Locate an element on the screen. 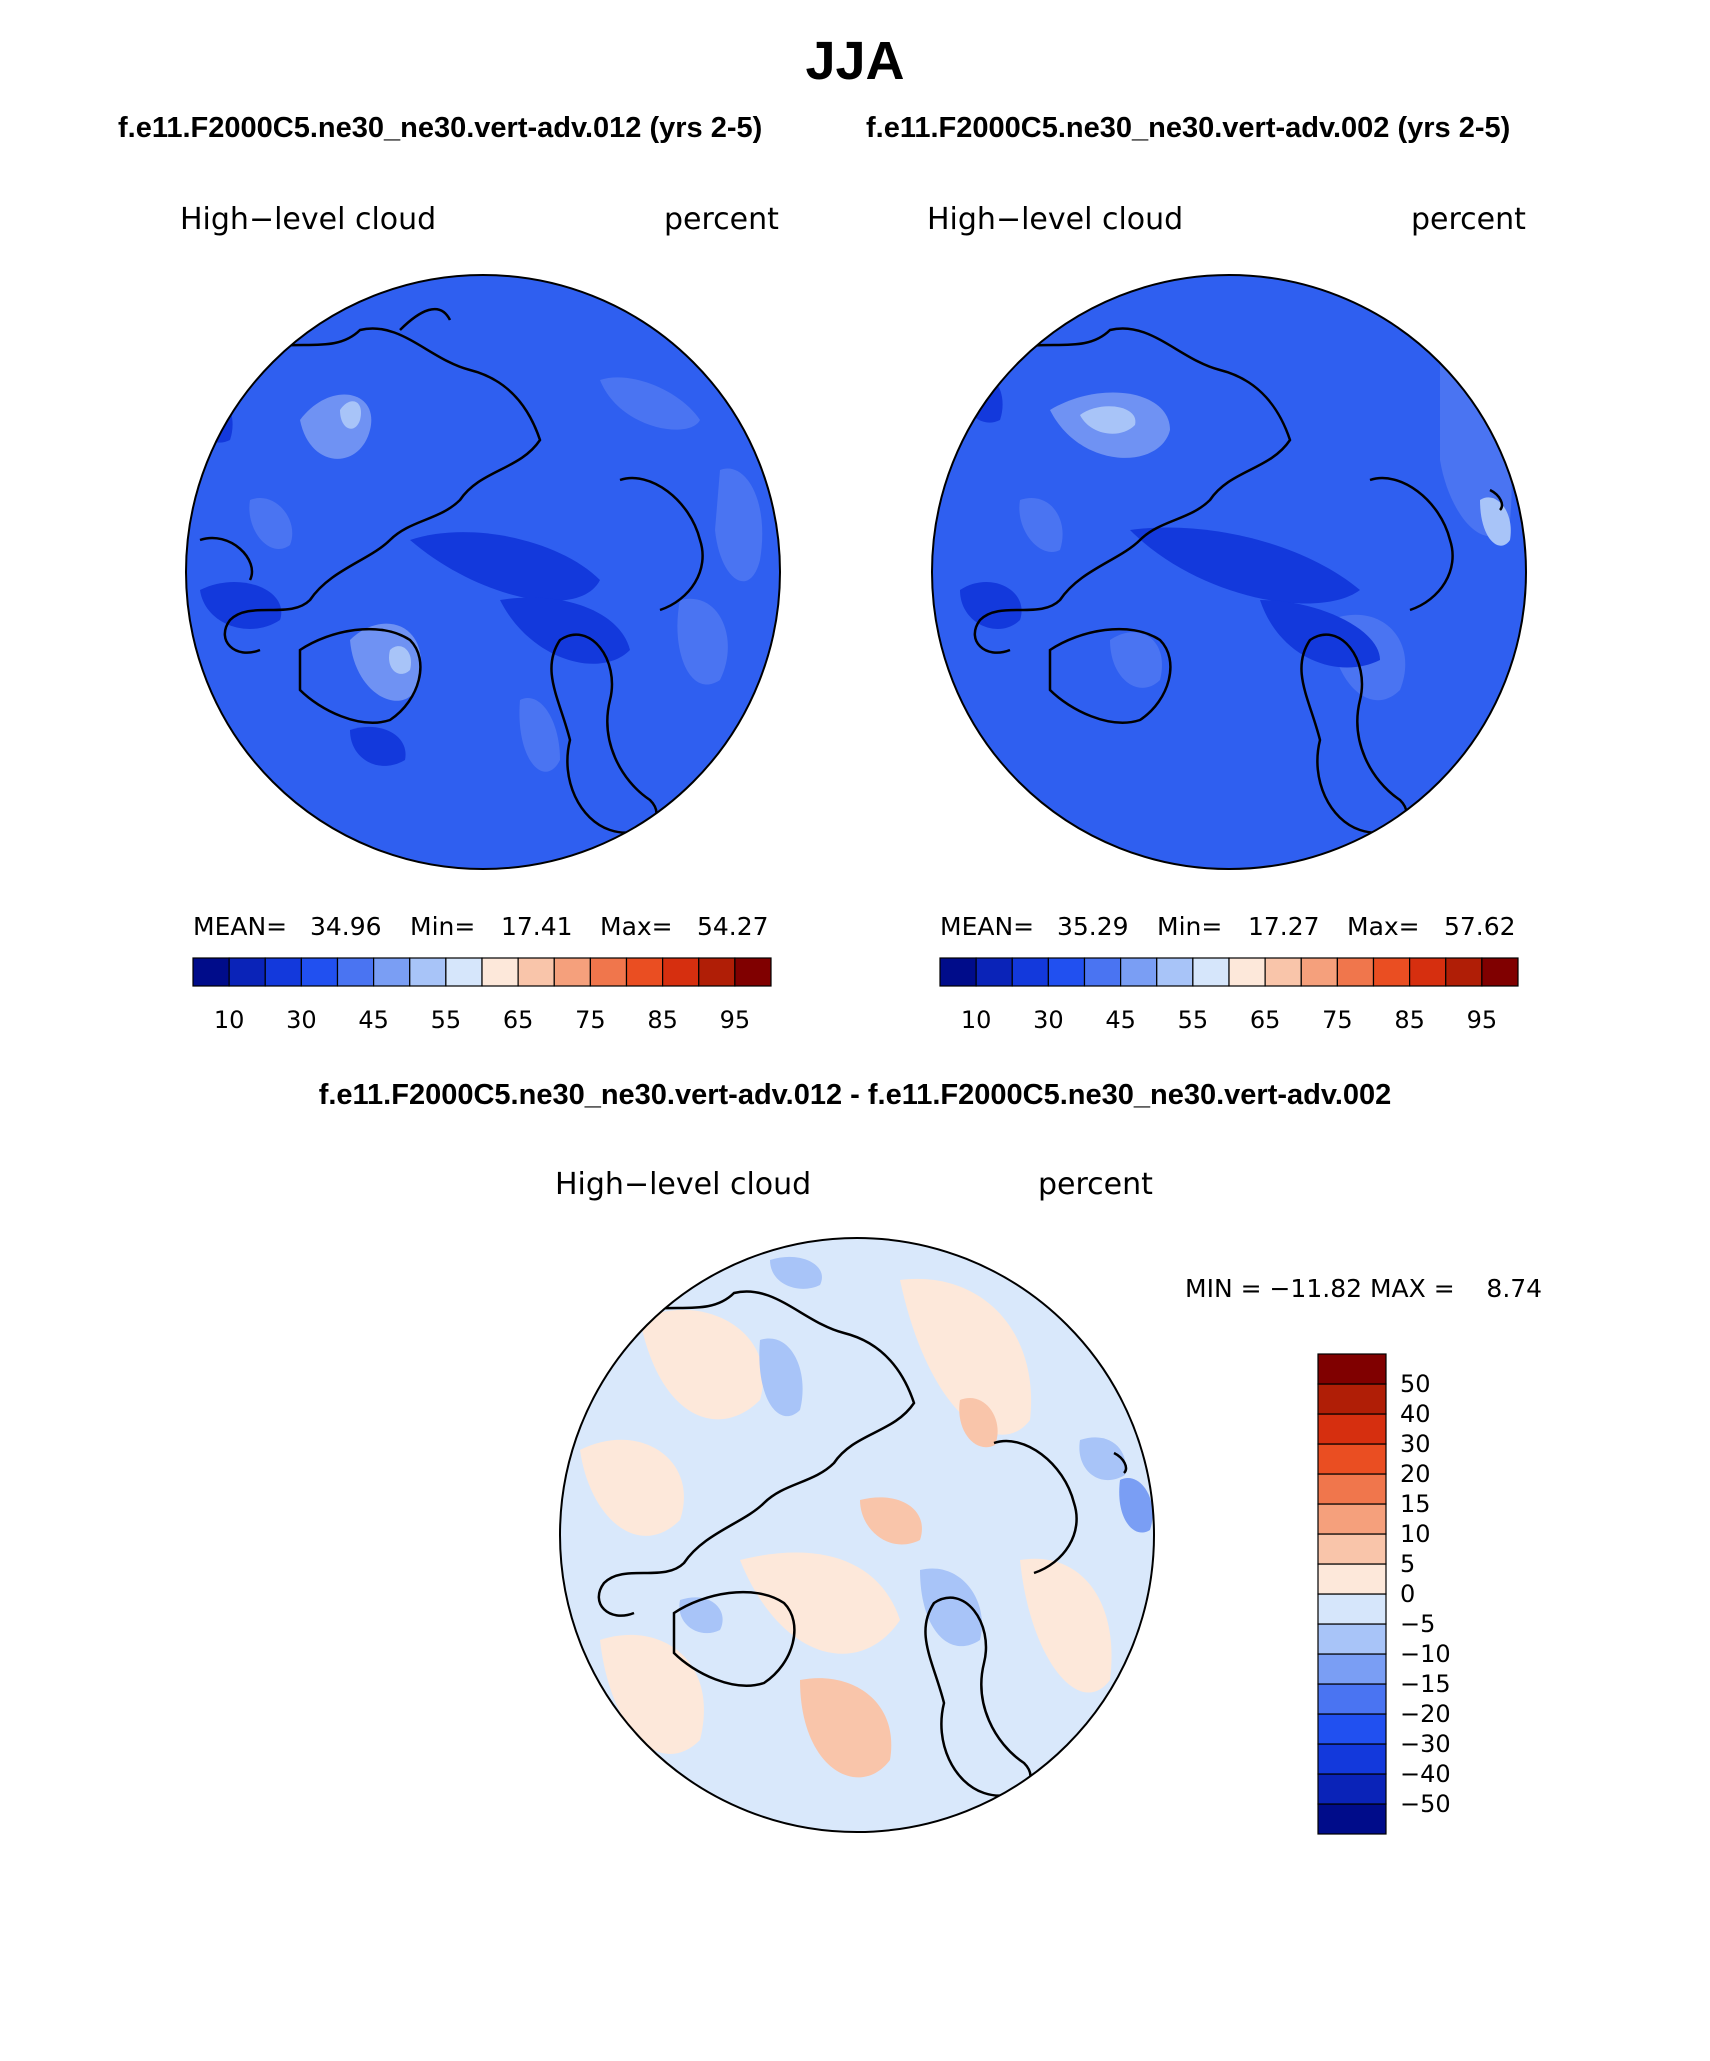 Image resolution: width=1710 pixels, height=2061 pixels. panel1-min-label: Min= is located at coordinates (443, 926).